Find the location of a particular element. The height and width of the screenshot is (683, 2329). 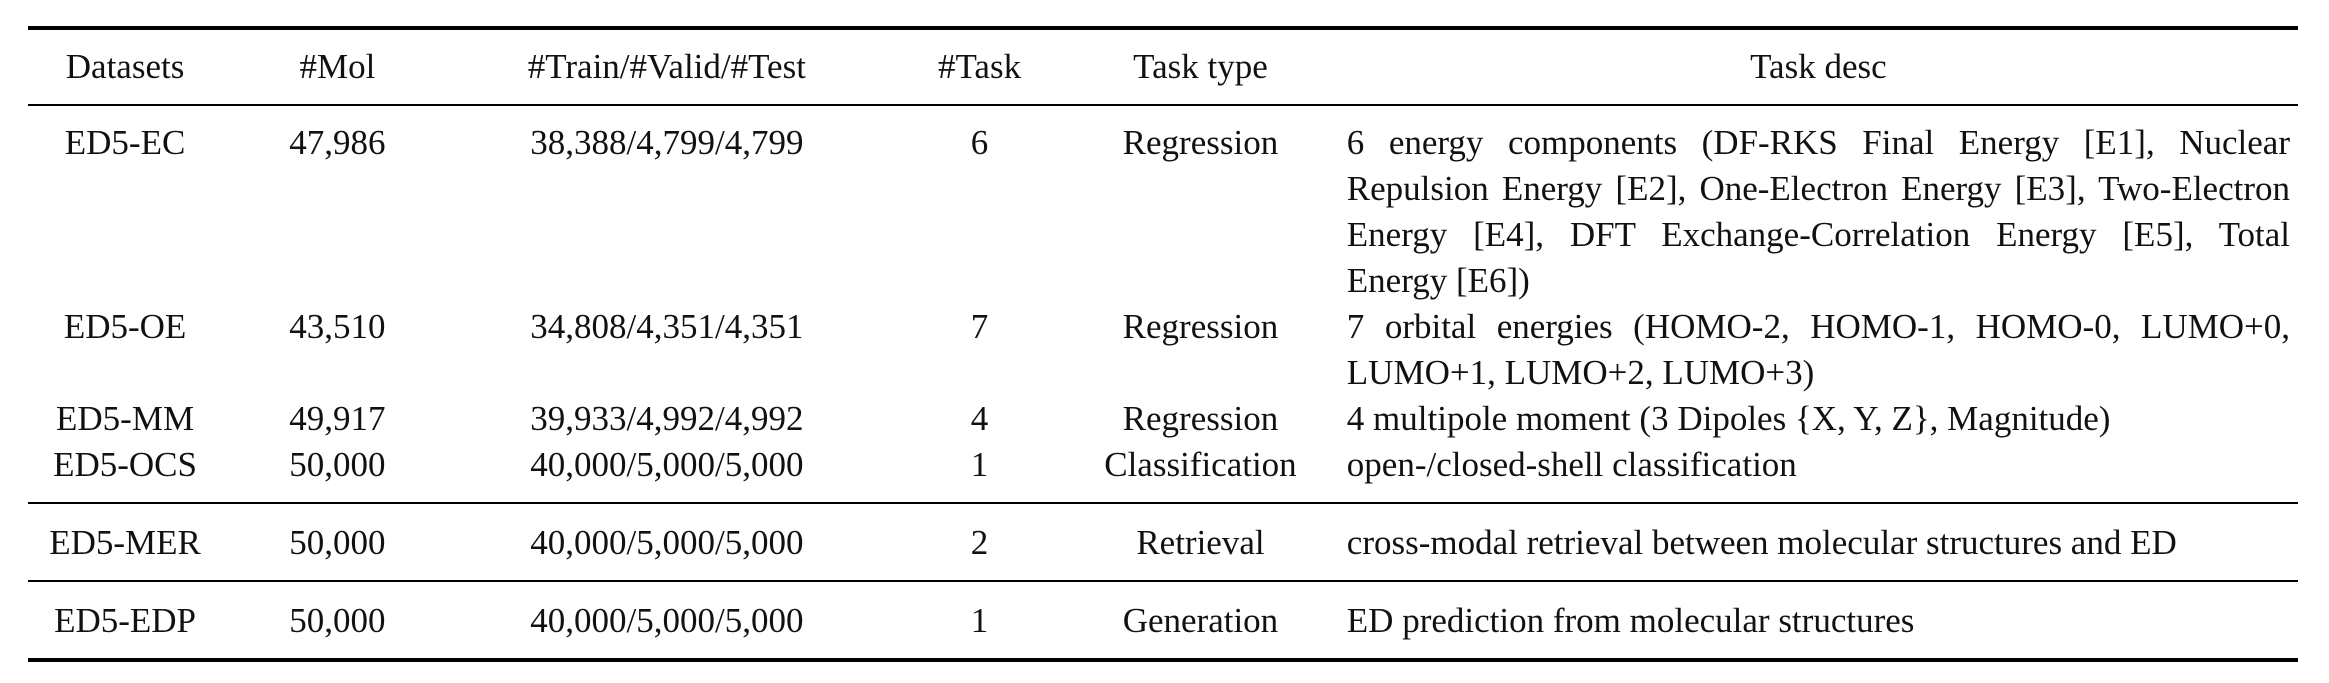

cell-type: Retrieval is located at coordinates (1200, 542).